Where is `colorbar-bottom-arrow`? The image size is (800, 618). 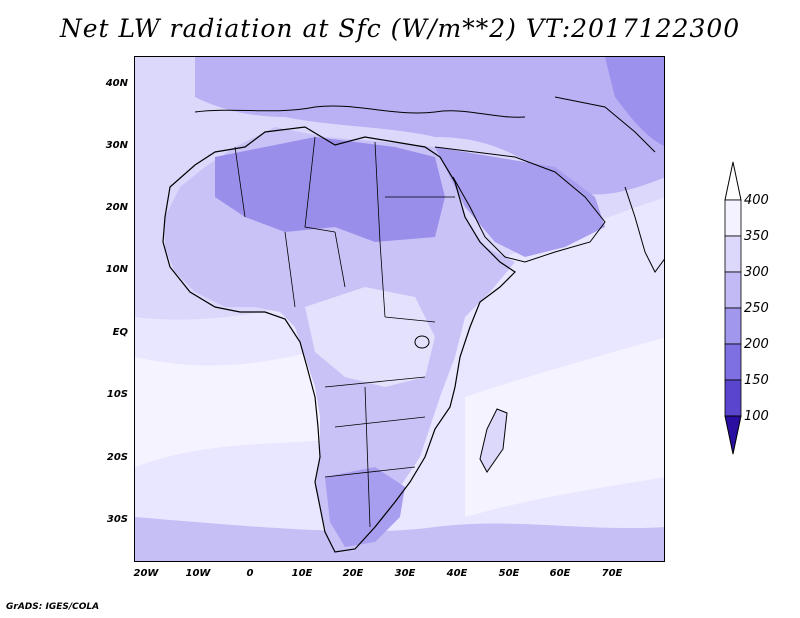 colorbar-bottom-arrow is located at coordinates (733, 435).